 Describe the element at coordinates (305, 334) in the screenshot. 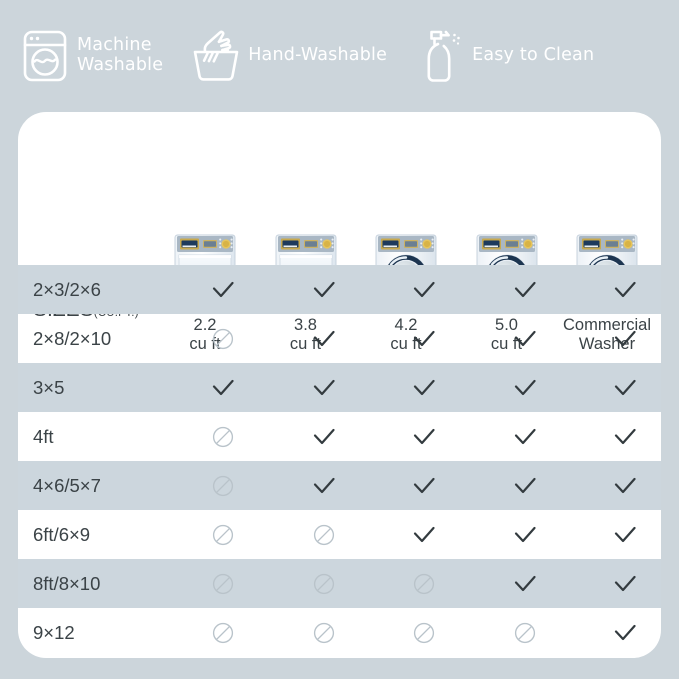

I see `column-caption: 3.8 cu ft` at that location.